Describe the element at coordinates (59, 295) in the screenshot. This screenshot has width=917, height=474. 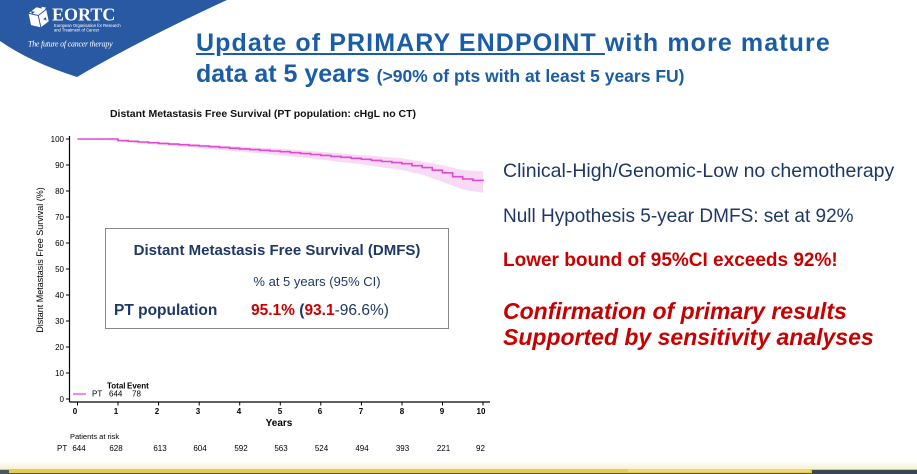
I see `svg-text: 40` at that location.